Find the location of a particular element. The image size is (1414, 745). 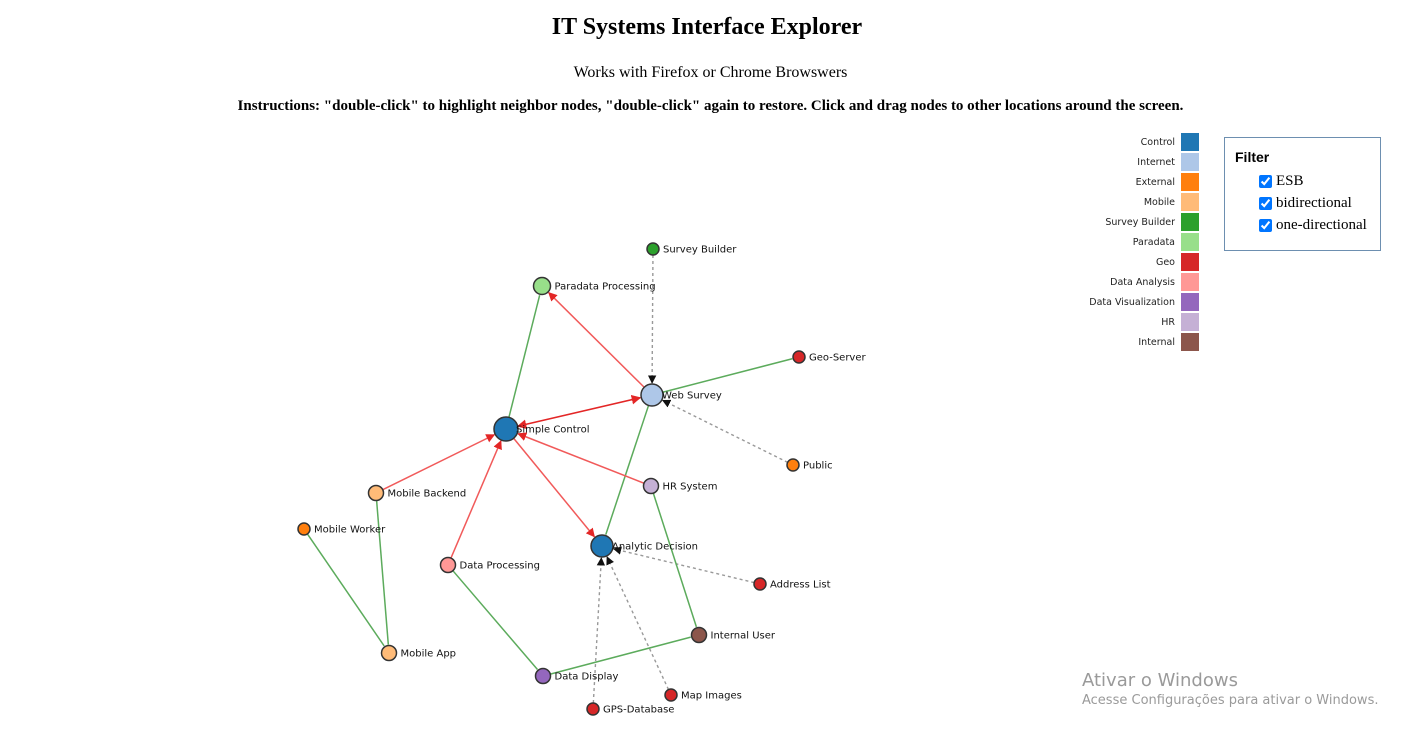

node-simple-control: Simple Control is located at coordinates (541, 429).